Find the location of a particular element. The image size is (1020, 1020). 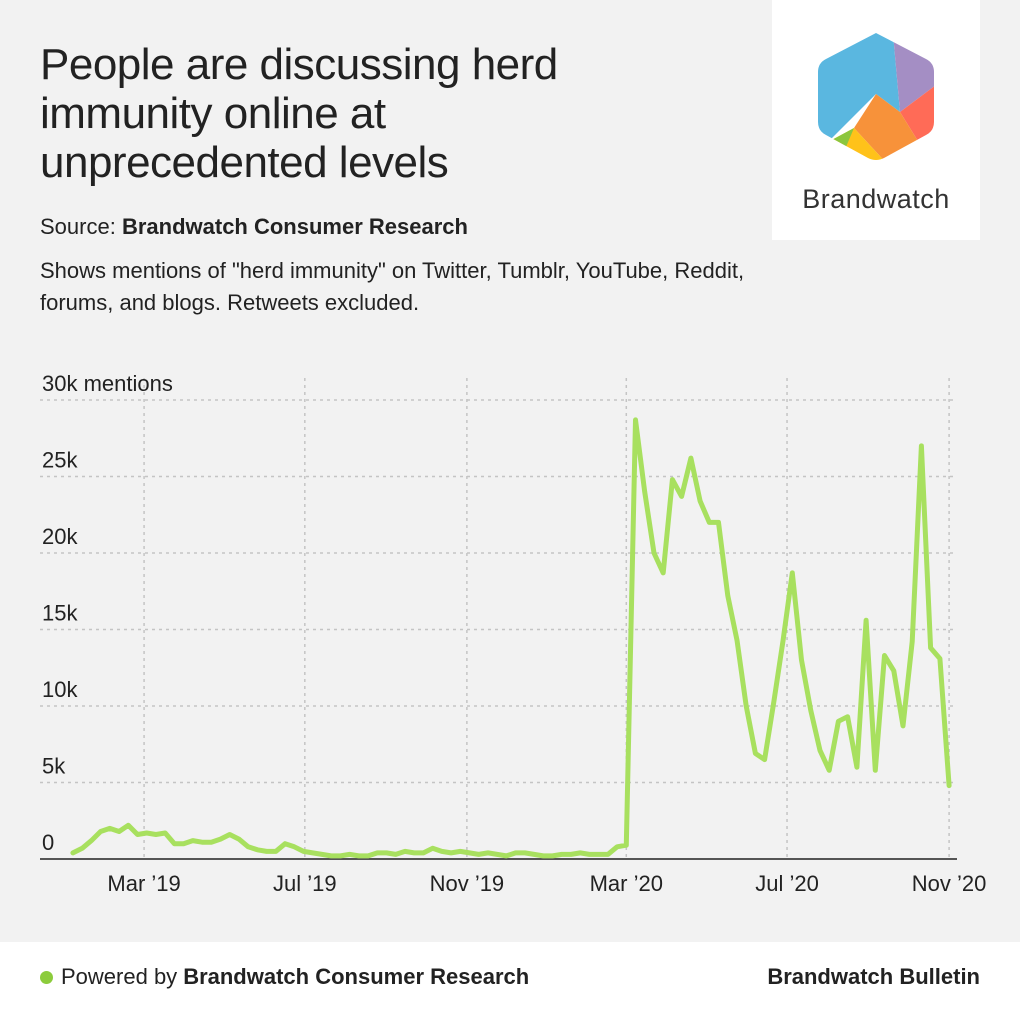

x-tick-label: Nov ’20 is located at coordinates (949, 883).